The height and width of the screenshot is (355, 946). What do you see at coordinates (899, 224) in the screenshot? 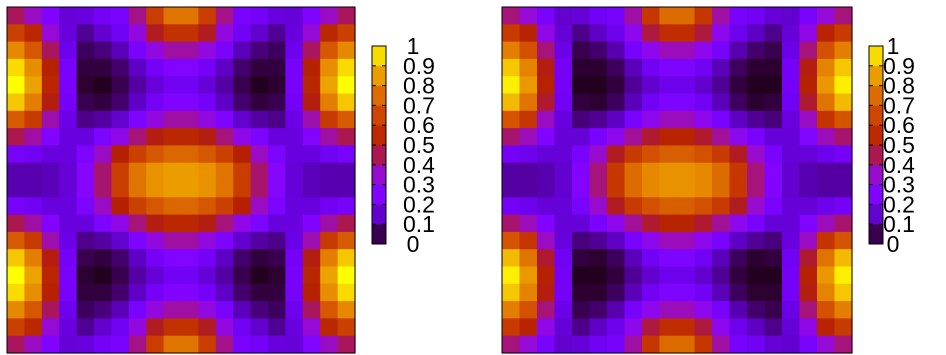
I see `colorbar-tick-label: 0.1` at bounding box center [899, 224].